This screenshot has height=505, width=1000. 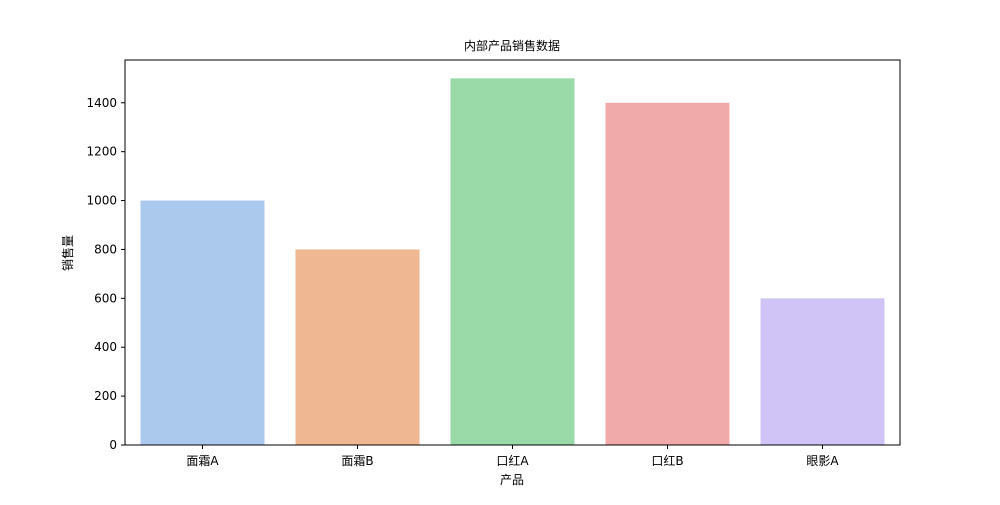 What do you see at coordinates (512, 480) in the screenshot?
I see `x-axis-label: 产品` at bounding box center [512, 480].